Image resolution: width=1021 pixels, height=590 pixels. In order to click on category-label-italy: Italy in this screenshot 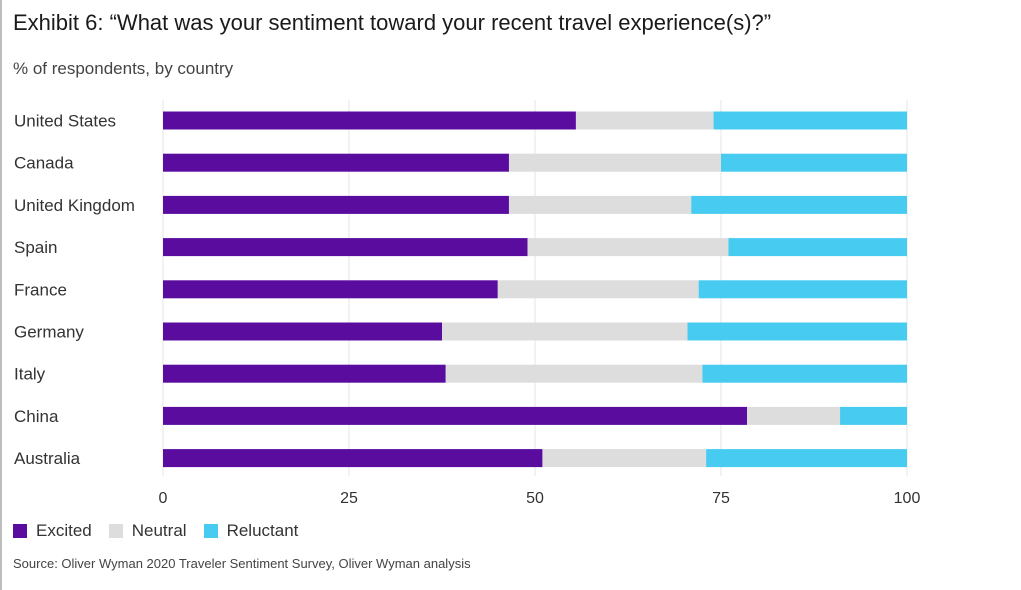, I will do `click(30, 374)`.